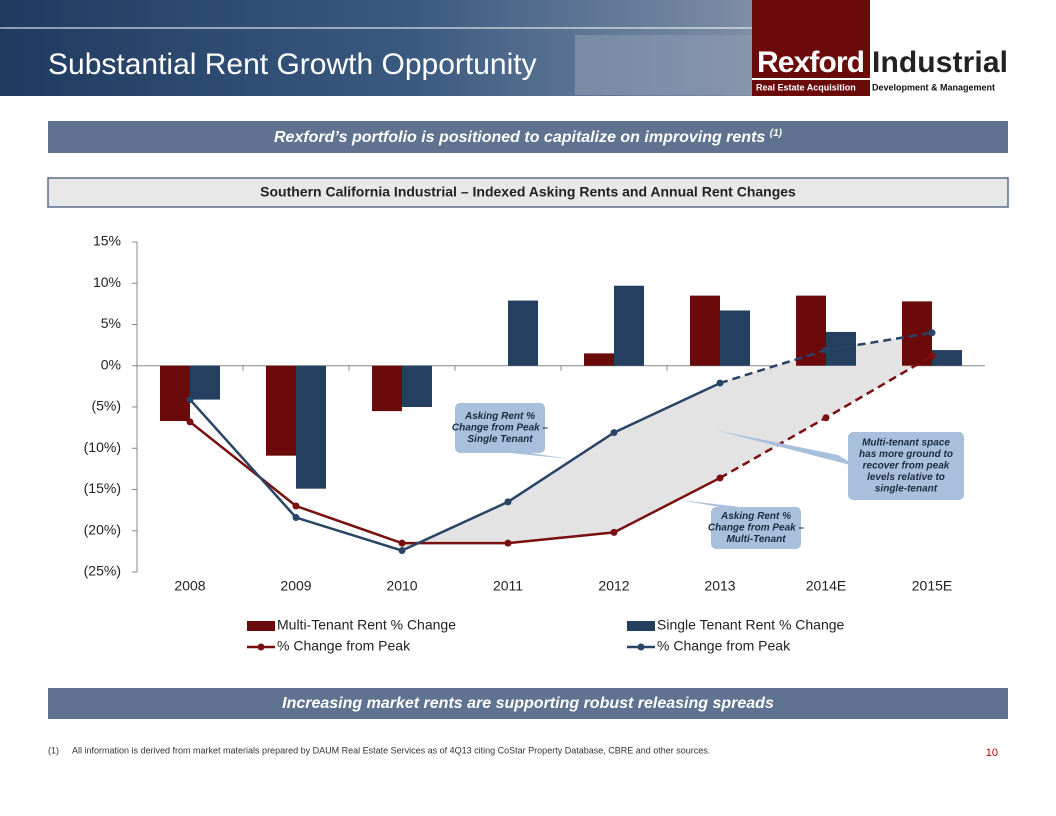  What do you see at coordinates (53, 750) in the screenshot?
I see `footnote-marker: (1)` at bounding box center [53, 750].